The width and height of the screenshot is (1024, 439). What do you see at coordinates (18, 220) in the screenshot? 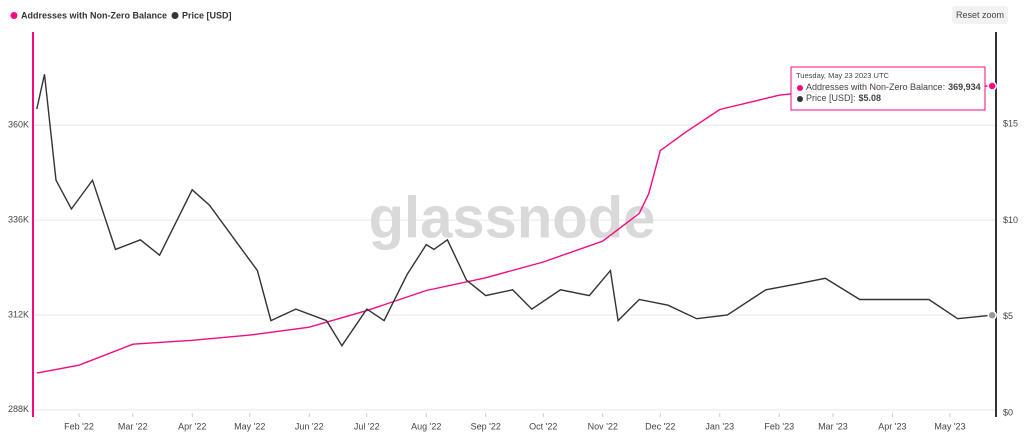
I see `y-tick-label: 336K` at bounding box center [18, 220].